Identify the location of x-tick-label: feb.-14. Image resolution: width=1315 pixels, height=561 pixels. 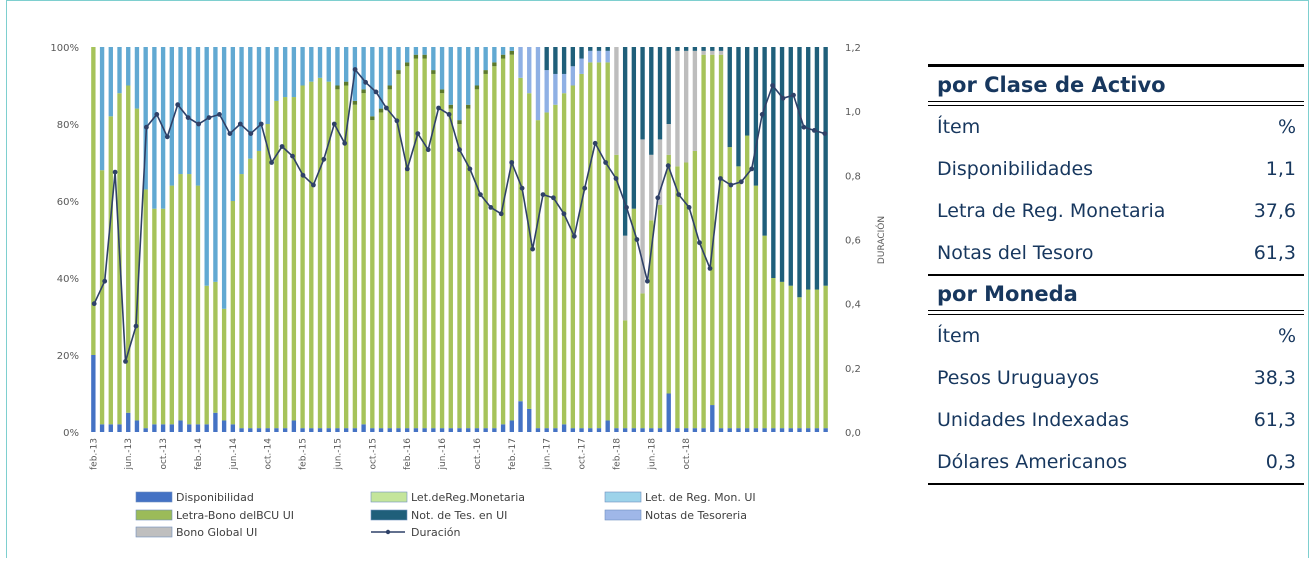
(199, 454).